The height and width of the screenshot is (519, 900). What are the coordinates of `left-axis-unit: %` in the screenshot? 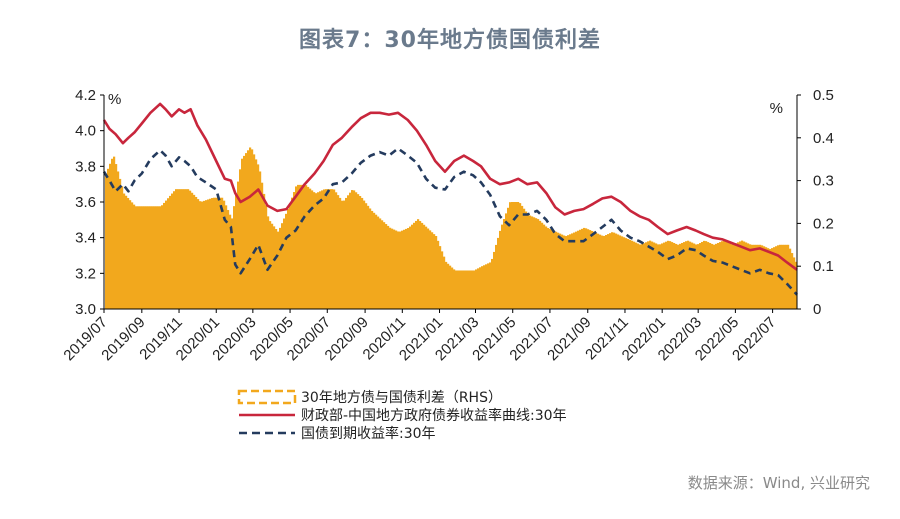 It's located at (114, 99).